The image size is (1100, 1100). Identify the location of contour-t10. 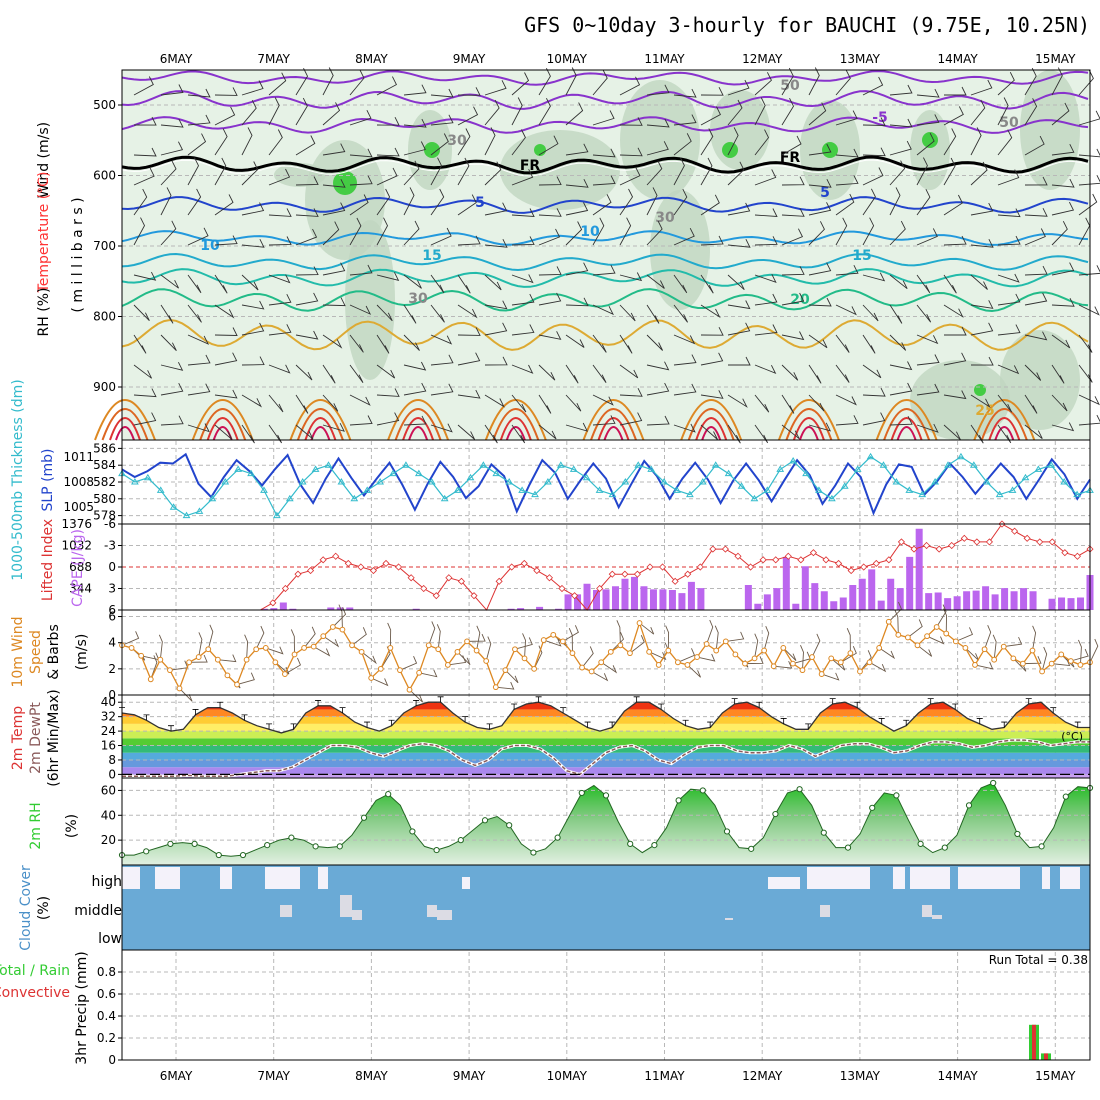
(605, 238).